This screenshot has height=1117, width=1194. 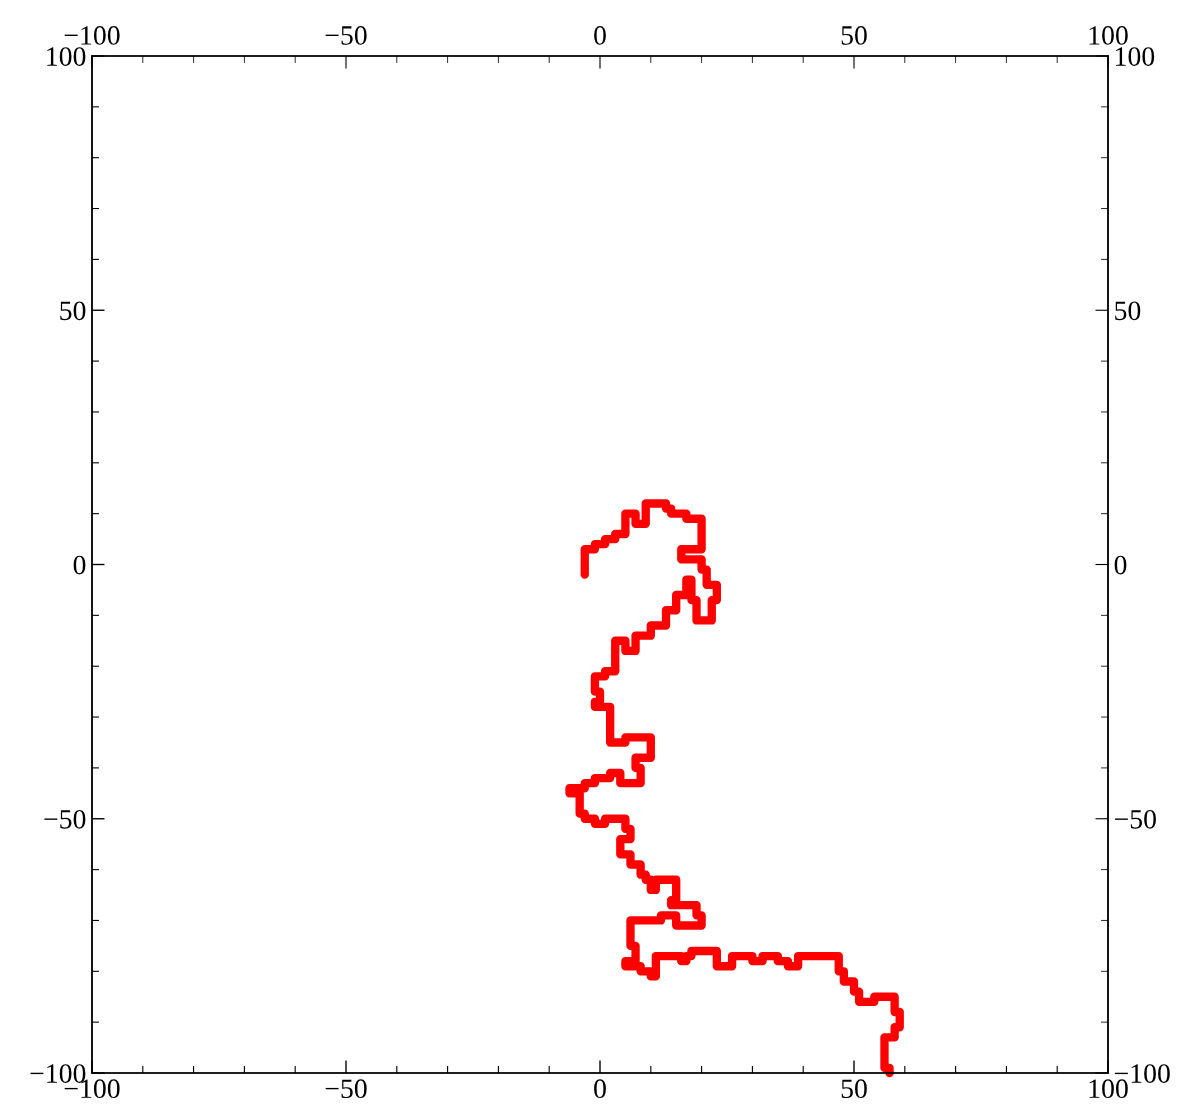 I want to click on y-tick-label: 100, so click(x=66, y=56).